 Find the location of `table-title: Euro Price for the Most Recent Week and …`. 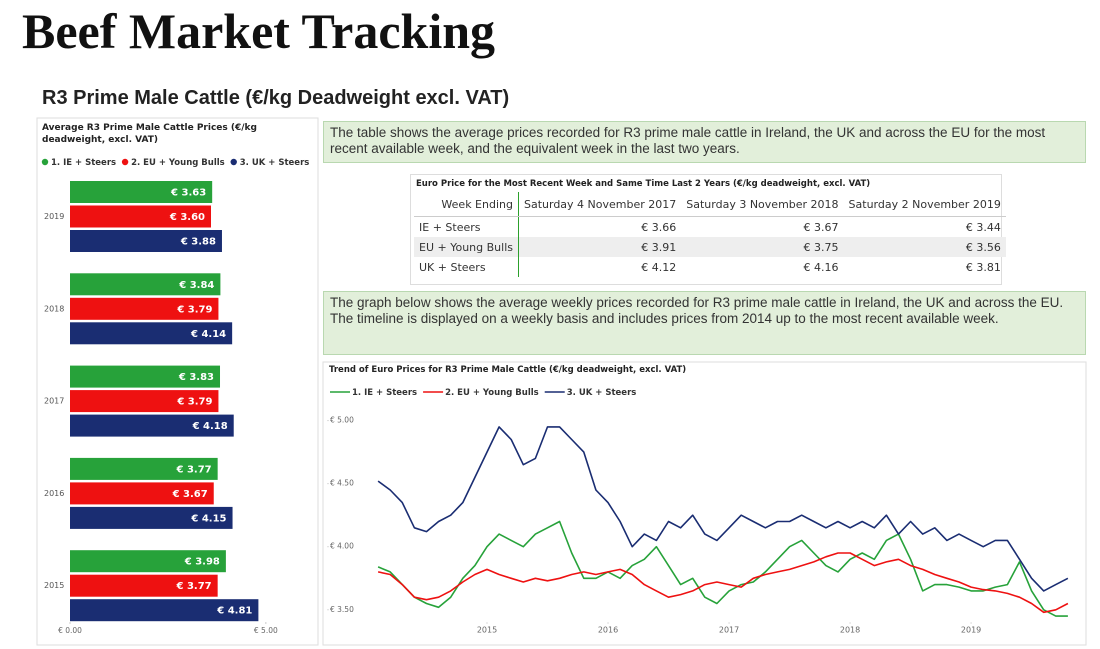

table-title: Euro Price for the Most Recent Week and … is located at coordinates (643, 184).